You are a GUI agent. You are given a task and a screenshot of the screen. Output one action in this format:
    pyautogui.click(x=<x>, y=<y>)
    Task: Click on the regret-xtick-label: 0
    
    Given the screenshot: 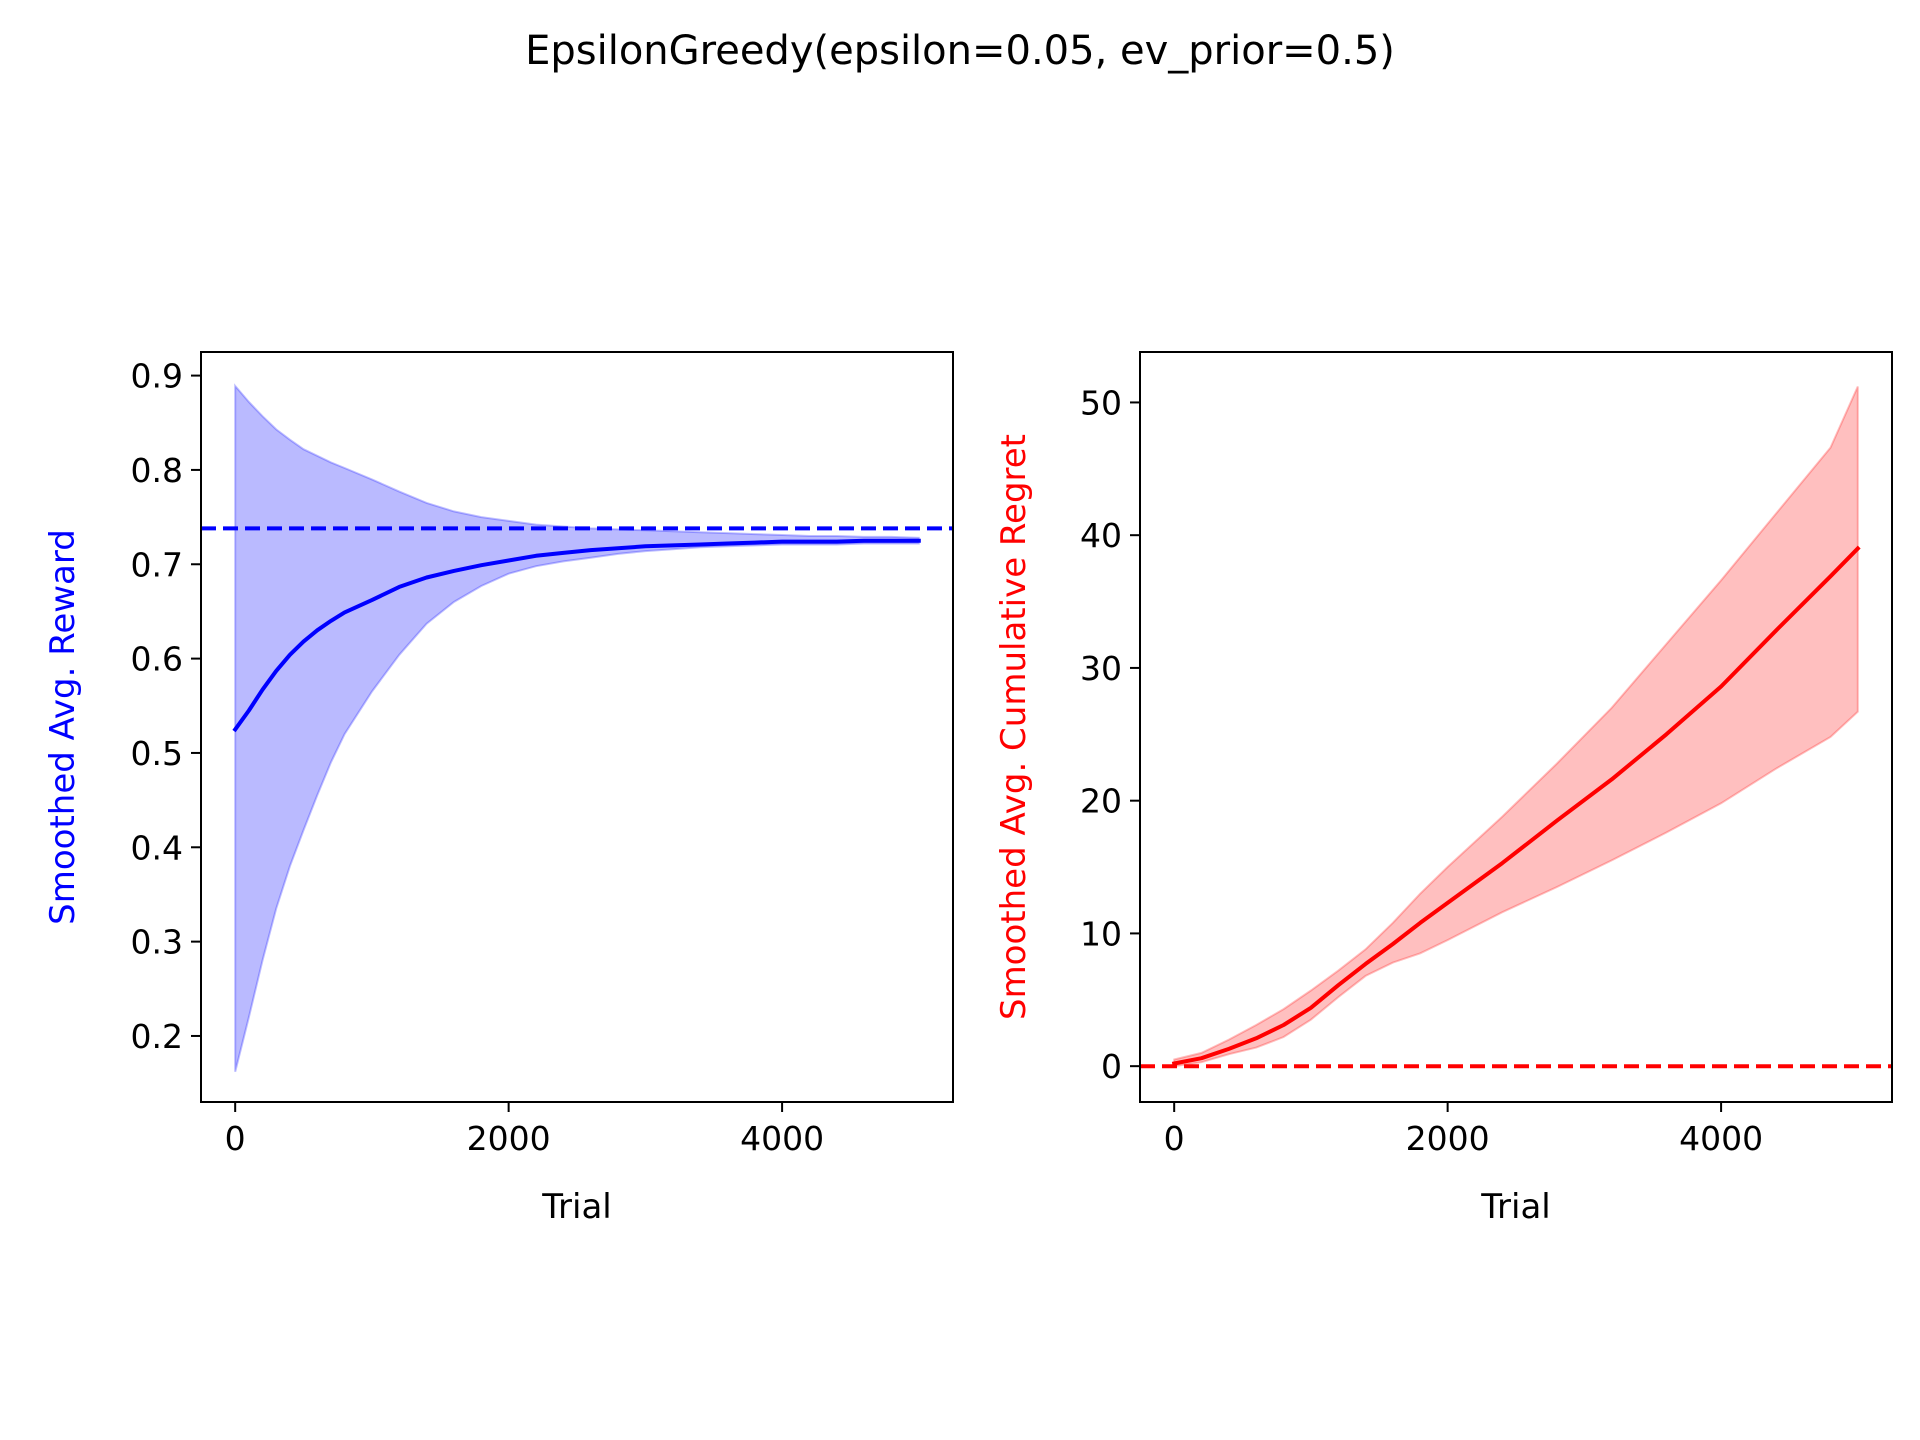 What is the action you would take?
    pyautogui.click(x=1174, y=1138)
    